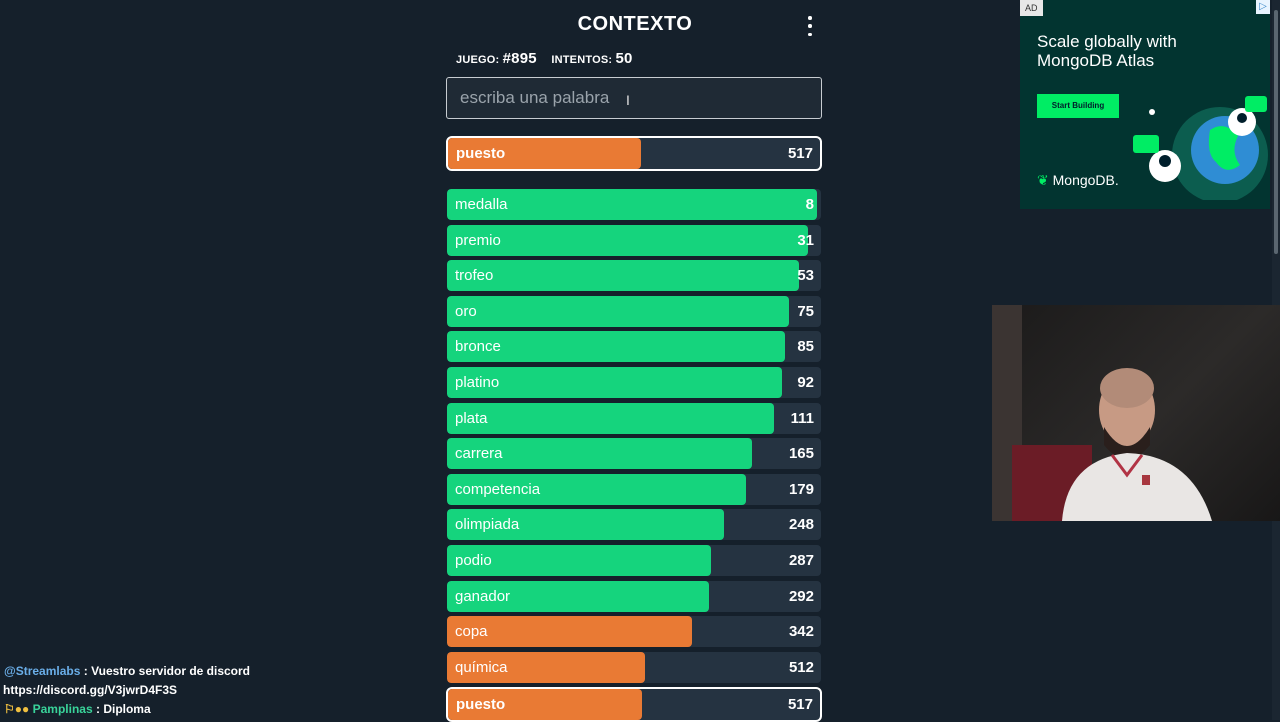 This screenshot has width=1280, height=722. I want to click on last-guess-row: puesto 517, so click(634, 153).